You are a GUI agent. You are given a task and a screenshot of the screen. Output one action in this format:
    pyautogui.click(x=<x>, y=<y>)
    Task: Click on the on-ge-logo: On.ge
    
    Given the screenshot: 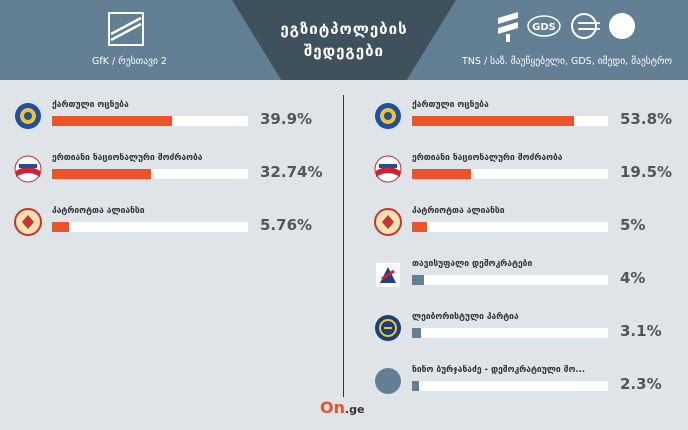 What is the action you would take?
    pyautogui.click(x=342, y=407)
    